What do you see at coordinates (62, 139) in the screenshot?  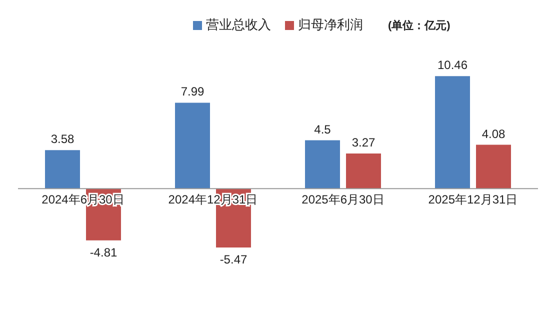 I see `data-label: 3.58` at bounding box center [62, 139].